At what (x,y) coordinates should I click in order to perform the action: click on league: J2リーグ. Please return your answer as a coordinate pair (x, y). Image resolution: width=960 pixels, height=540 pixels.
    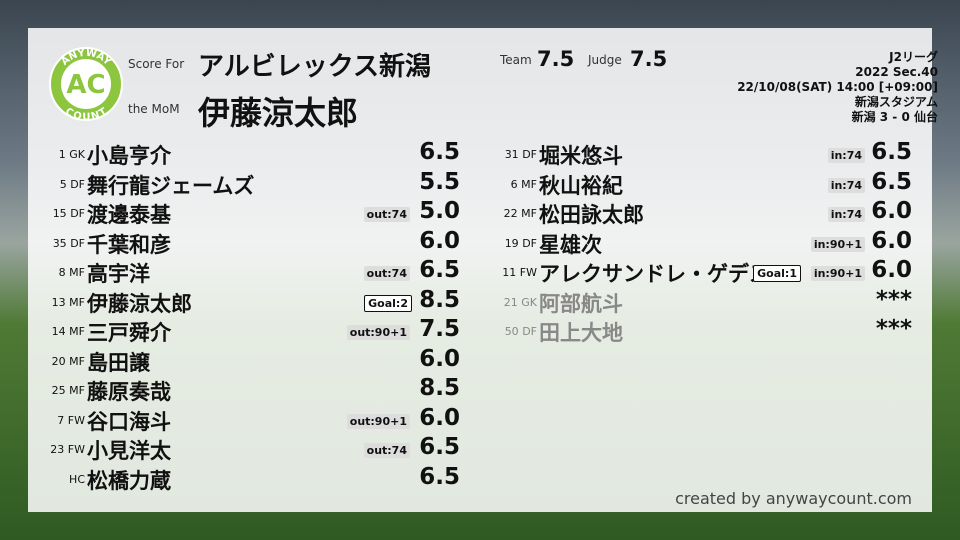
    Looking at the image, I should click on (913, 57).